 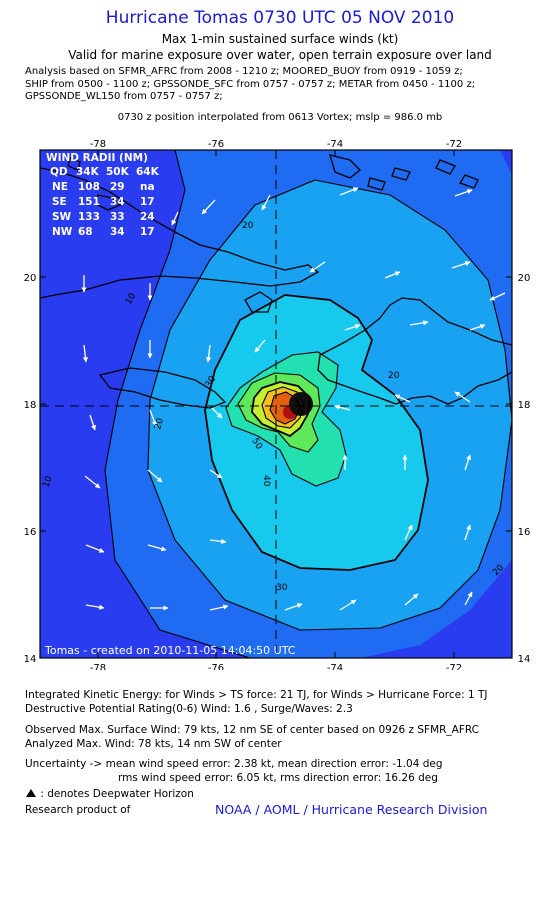 I want to click on wind-radii-34k: 68, so click(x=85, y=232).